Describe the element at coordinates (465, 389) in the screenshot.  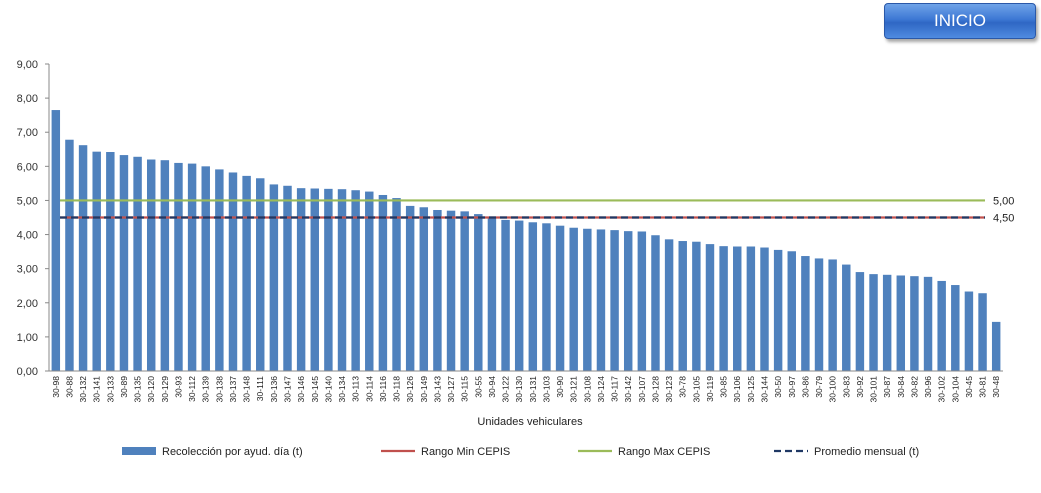
I see `x-tick-label: 30-115` at that location.